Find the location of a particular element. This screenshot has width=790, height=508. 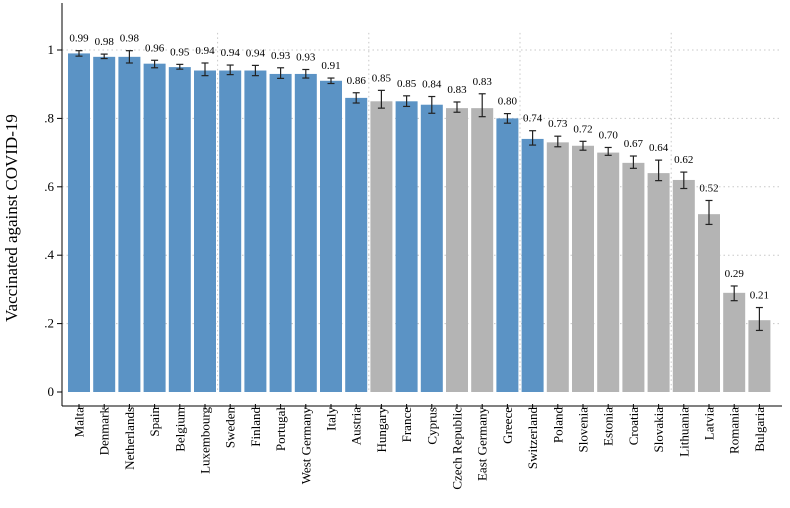

category-label: Switzerland is located at coordinates (532, 438).